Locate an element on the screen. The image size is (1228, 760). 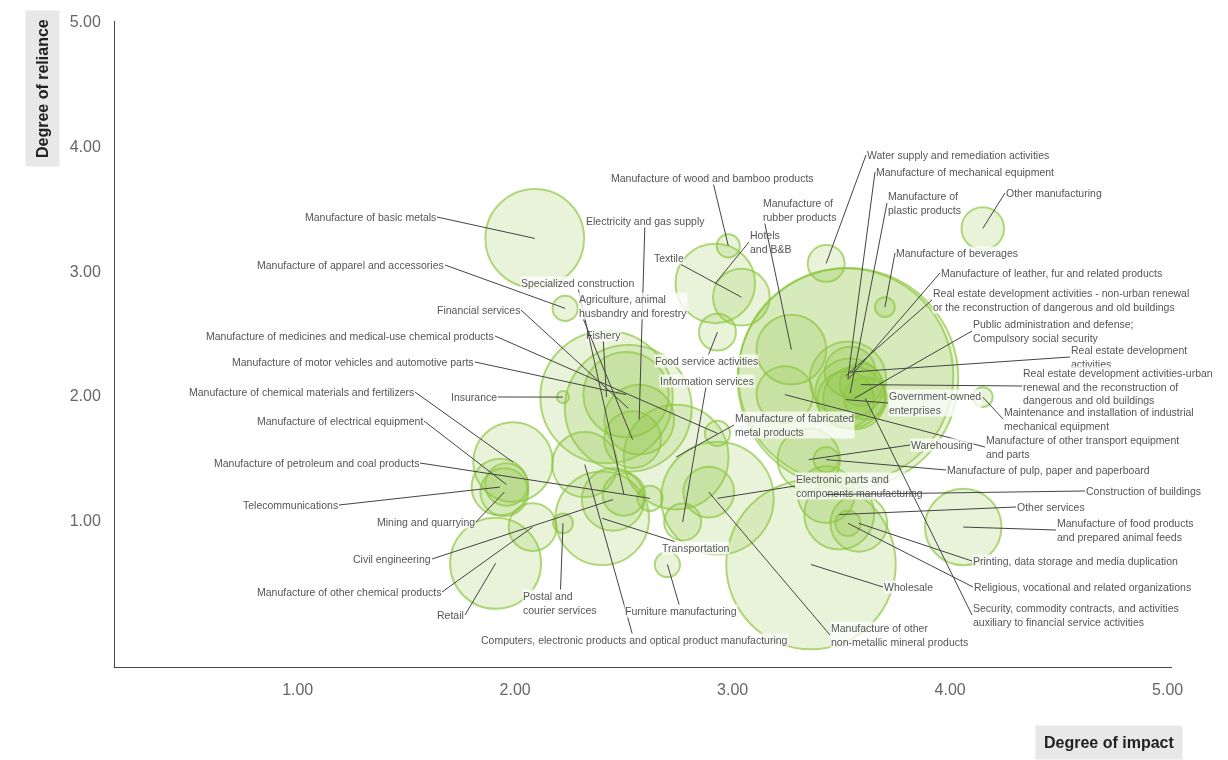
annotation: Maintenance and installation of industrial mechanical equipment is located at coordinates (1099, 419).